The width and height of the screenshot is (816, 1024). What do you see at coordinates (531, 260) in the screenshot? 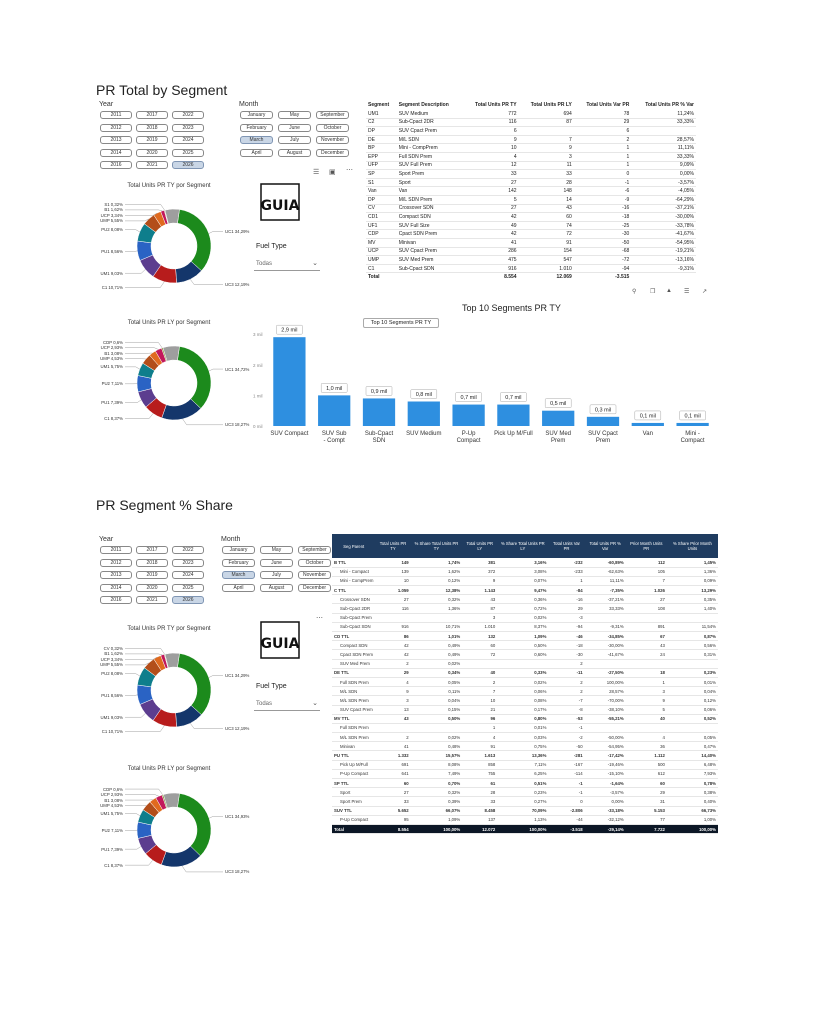
I see `table-row: UMP SUV Med Prem 475 547 -72 -13,16%` at bounding box center [531, 260].